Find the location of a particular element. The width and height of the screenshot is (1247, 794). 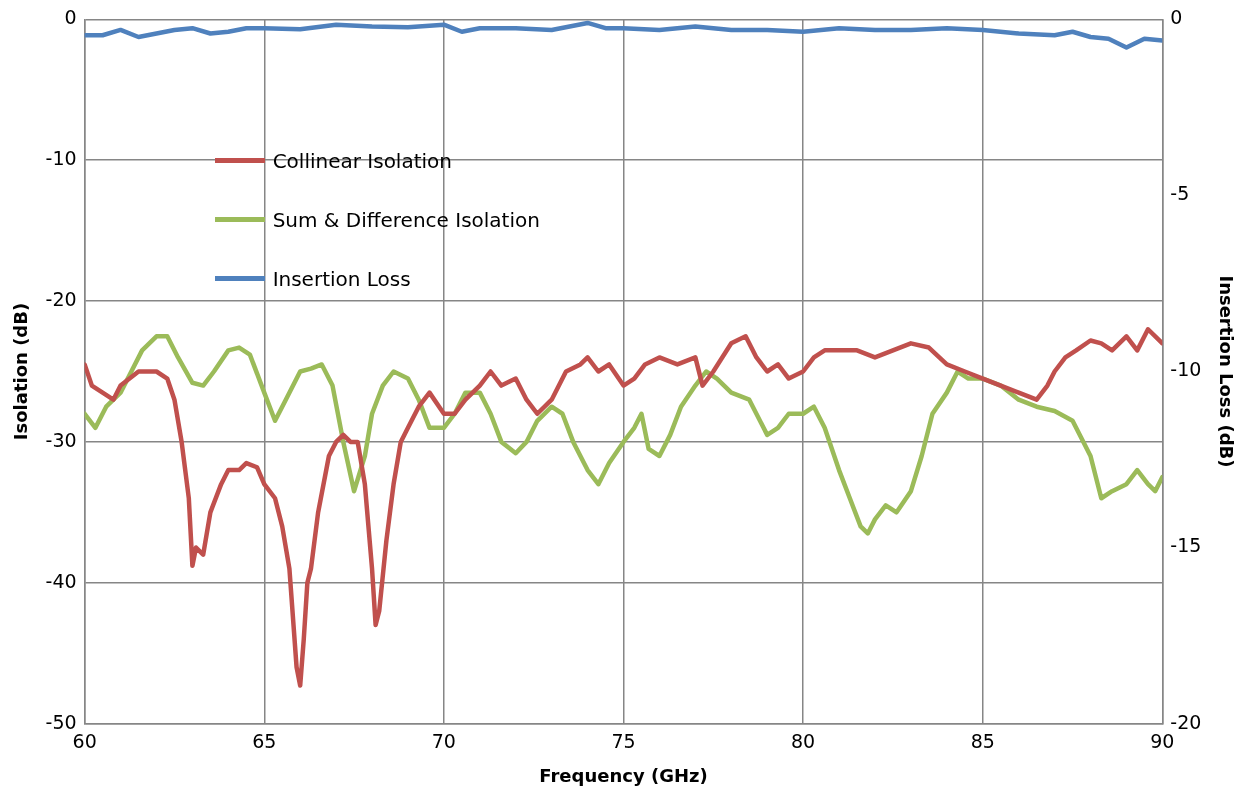

y-axis-title: Isolation (dB) is located at coordinates (21, 371).